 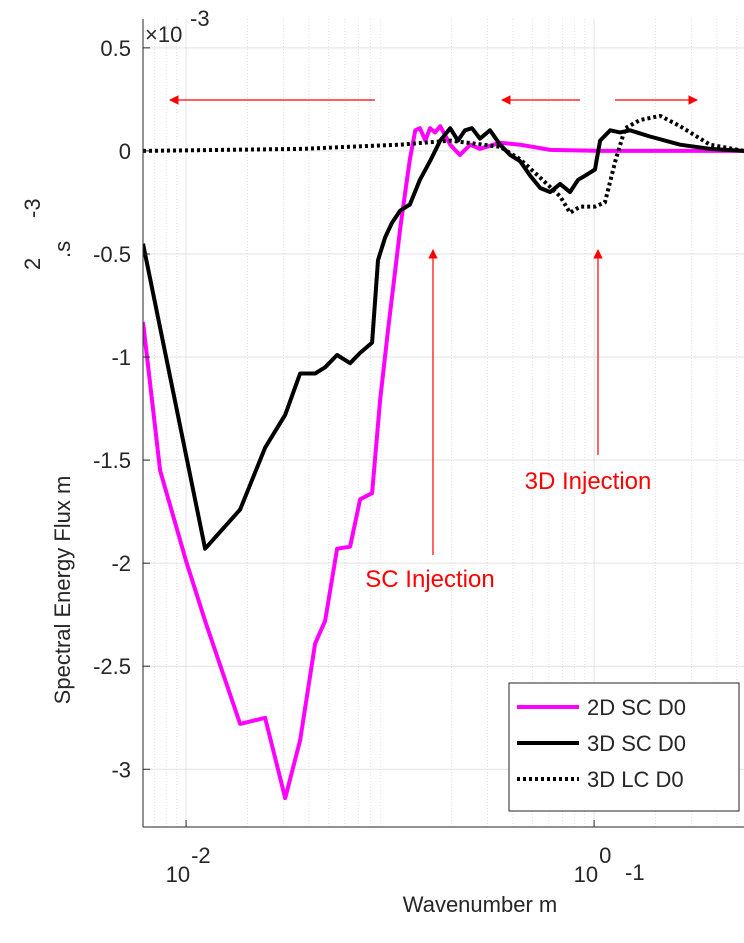 I want to click on series-line, so click(x=443, y=164).